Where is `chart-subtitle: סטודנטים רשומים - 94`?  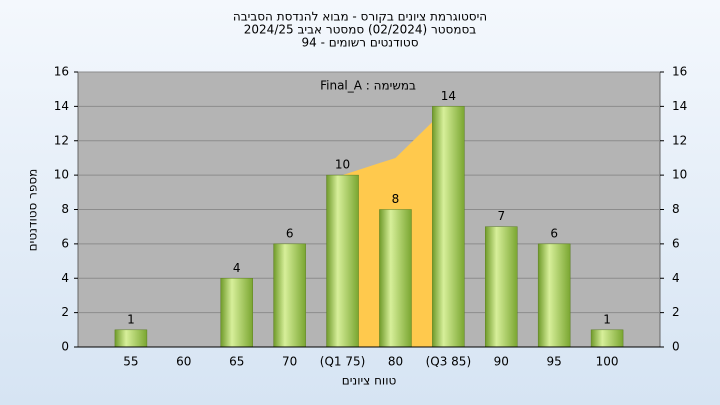 chart-subtitle: סטודנטים רשומים - 94 is located at coordinates (359, 43).